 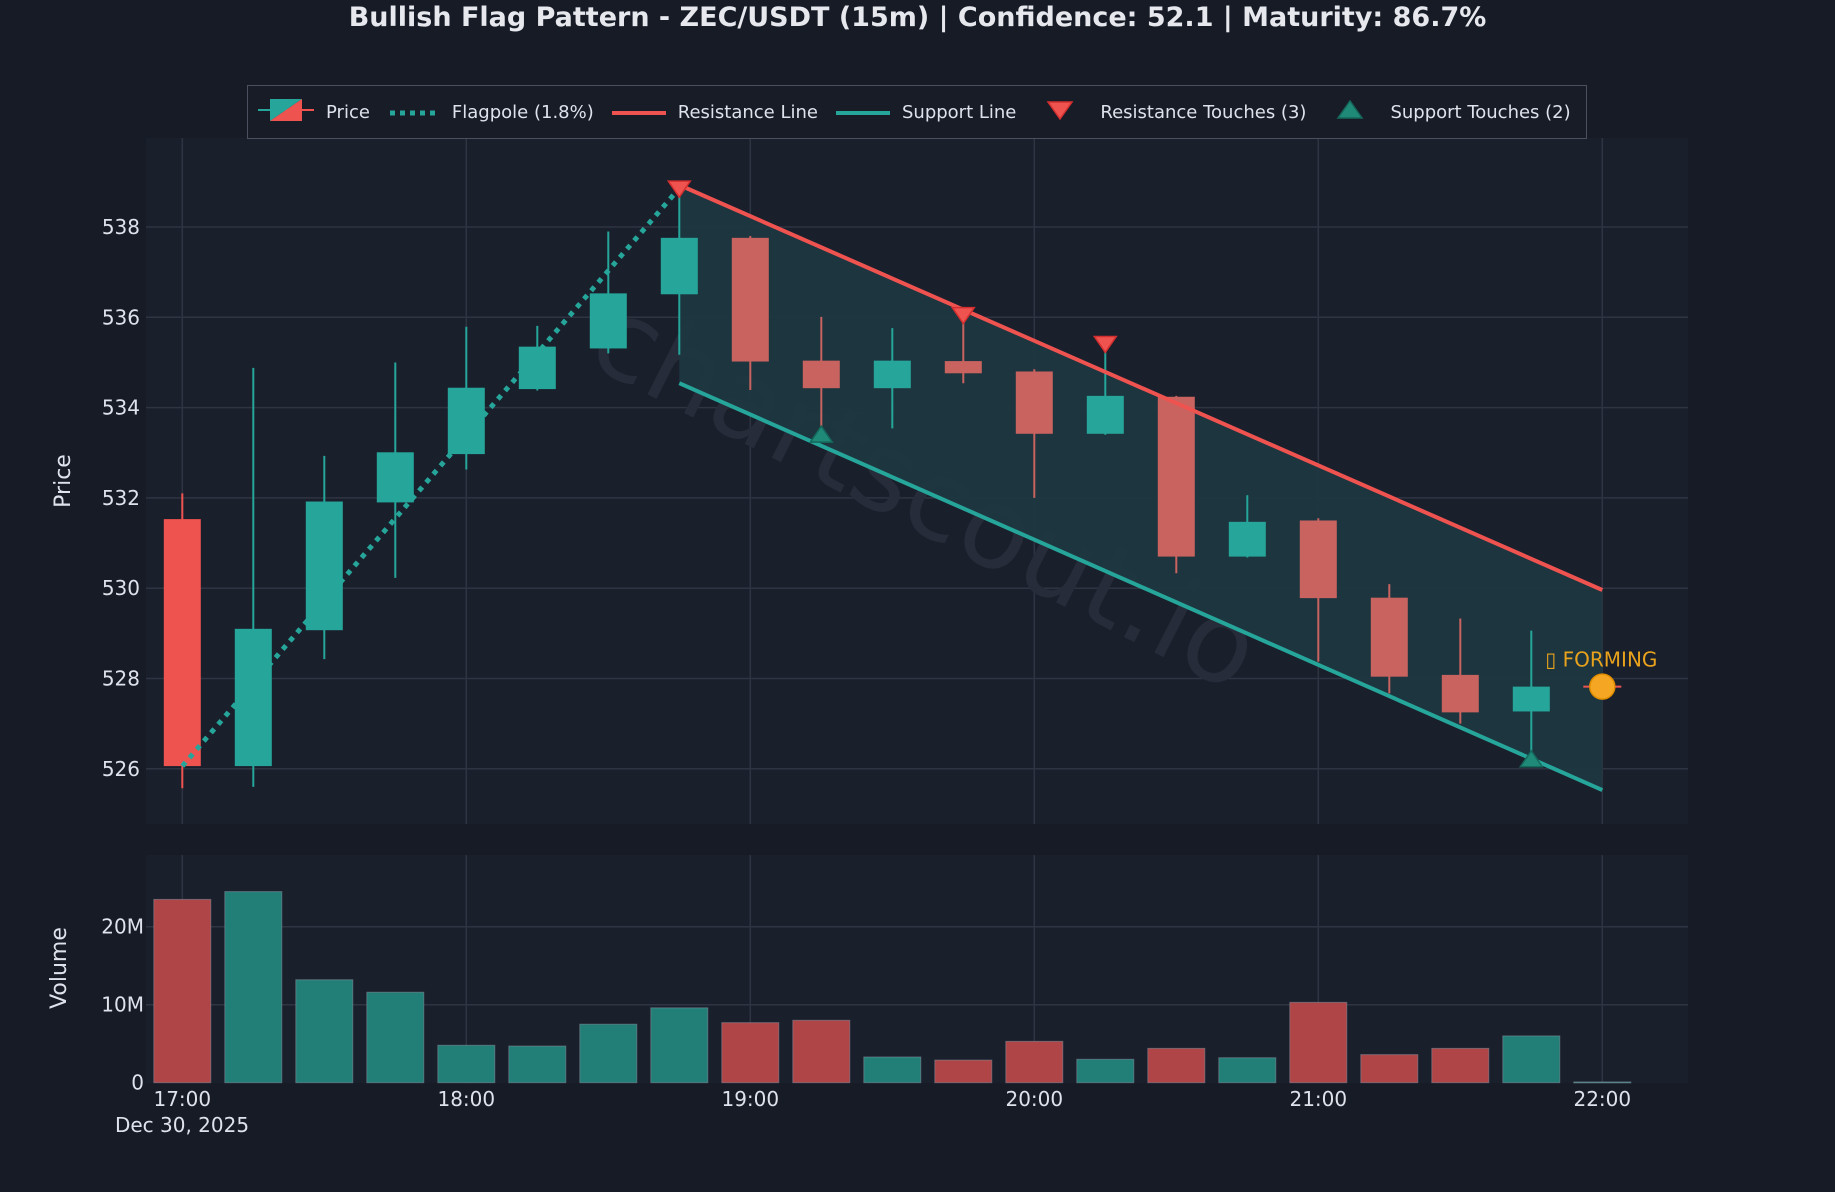 I want to click on x-tick-label: 21:00, so click(x=1318, y=1099).